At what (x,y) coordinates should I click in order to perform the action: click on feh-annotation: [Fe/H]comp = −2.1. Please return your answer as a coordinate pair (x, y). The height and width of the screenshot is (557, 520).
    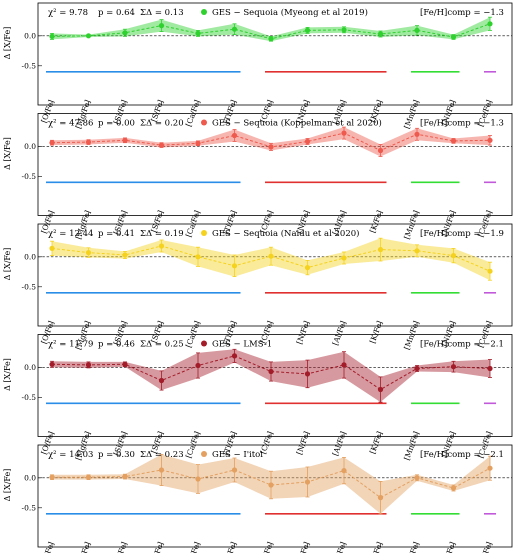
    Looking at the image, I should click on (462, 455).